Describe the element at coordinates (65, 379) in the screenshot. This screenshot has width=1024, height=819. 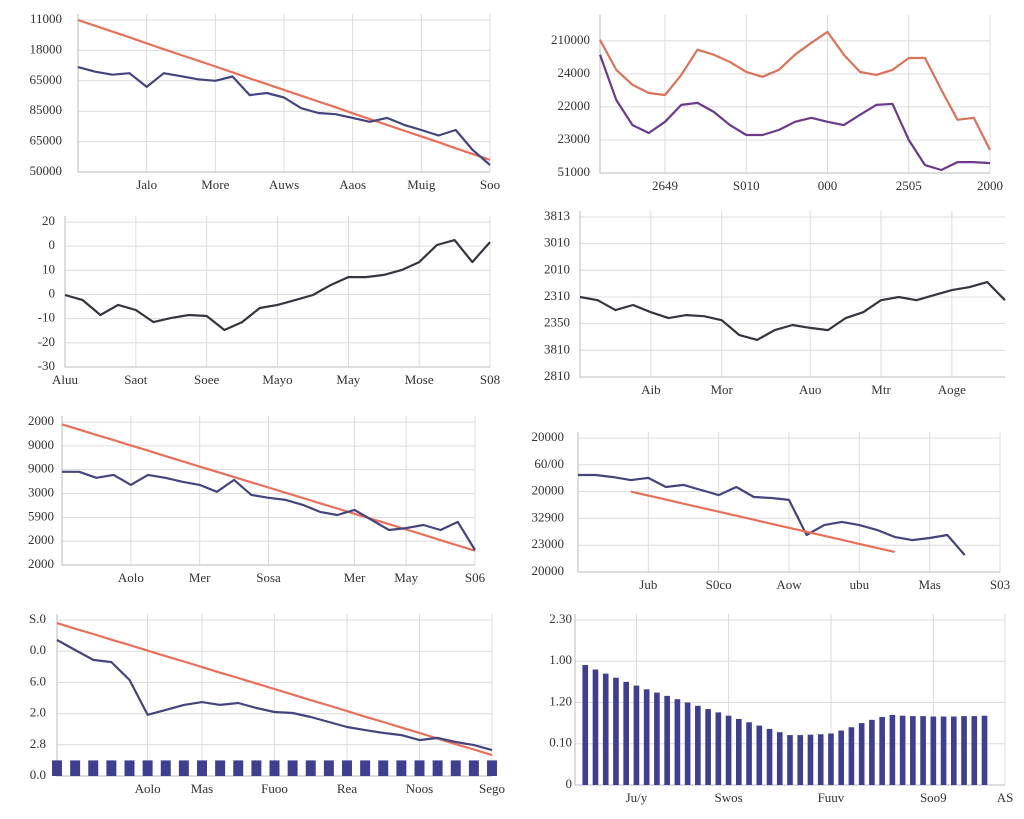
I see `x-tick-label: Aluu` at that location.